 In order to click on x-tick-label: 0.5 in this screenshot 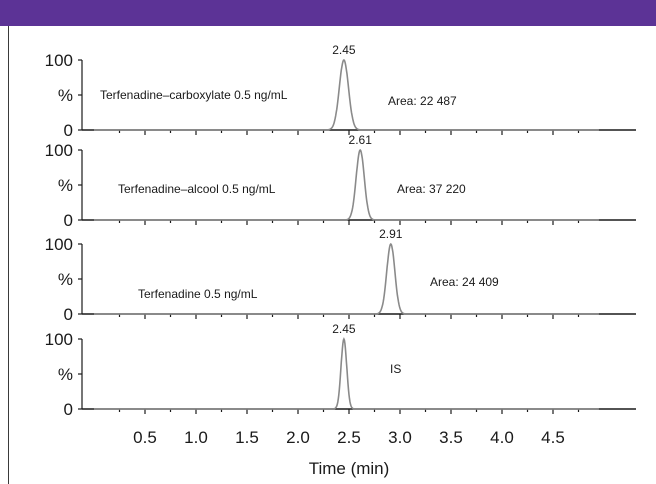, I will do `click(145, 437)`.